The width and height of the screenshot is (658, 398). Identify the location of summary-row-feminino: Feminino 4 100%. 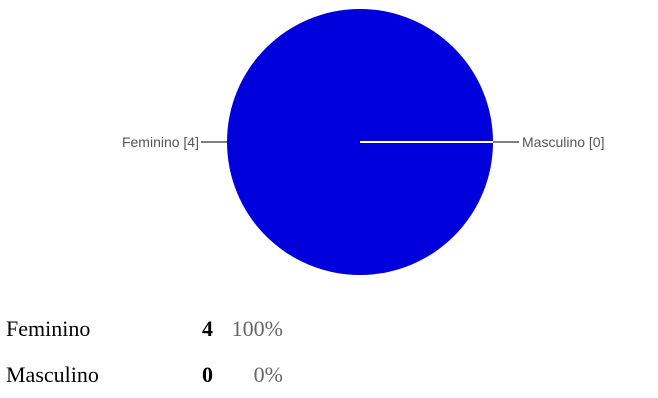
(144, 329).